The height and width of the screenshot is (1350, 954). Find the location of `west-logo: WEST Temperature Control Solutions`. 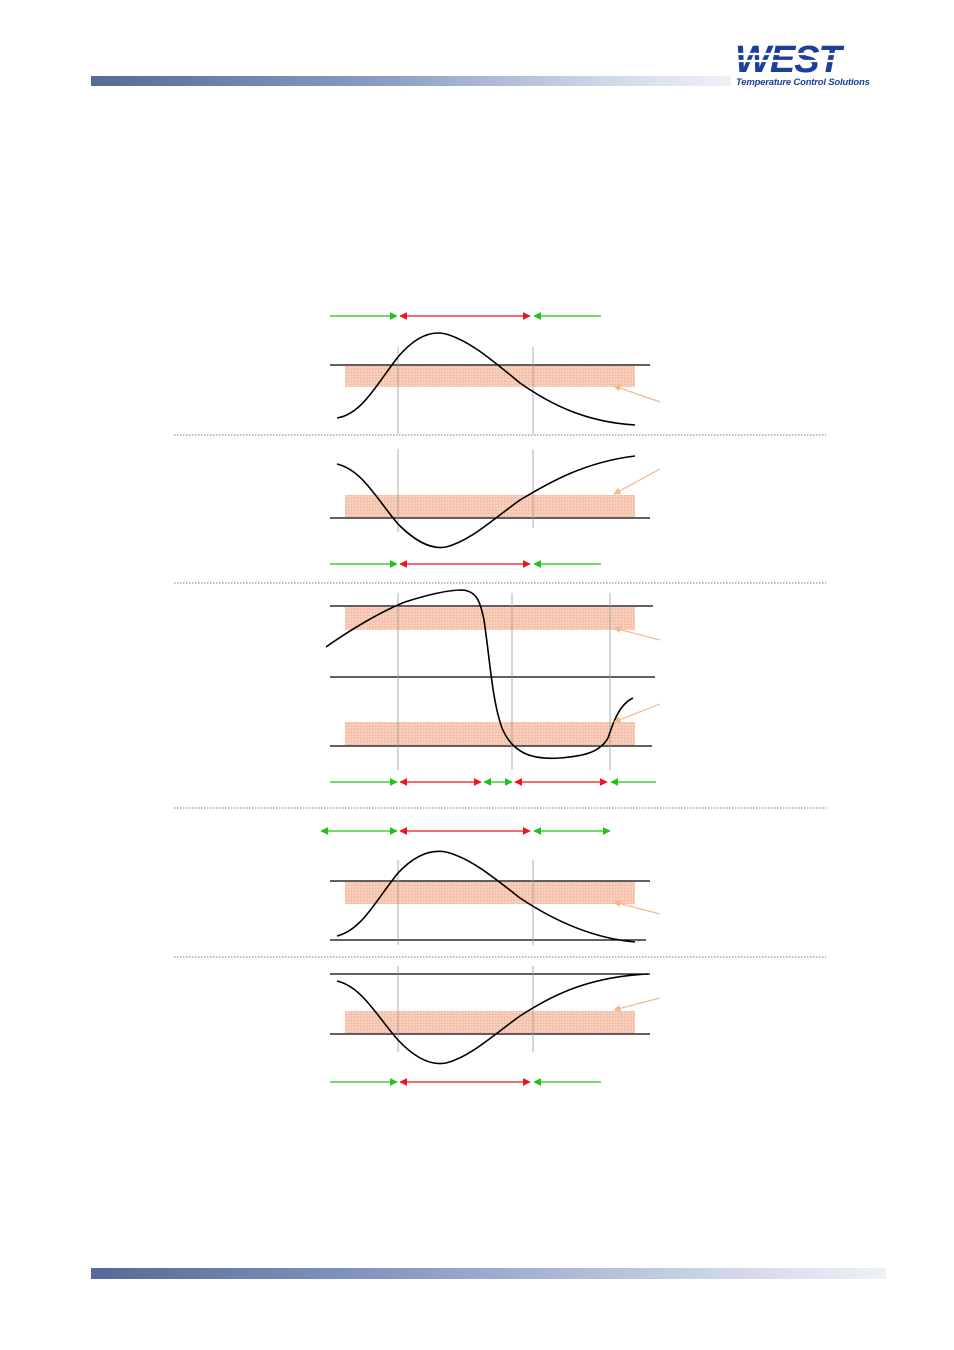

west-logo: WEST Temperature Control Solutions is located at coordinates (809, 65).